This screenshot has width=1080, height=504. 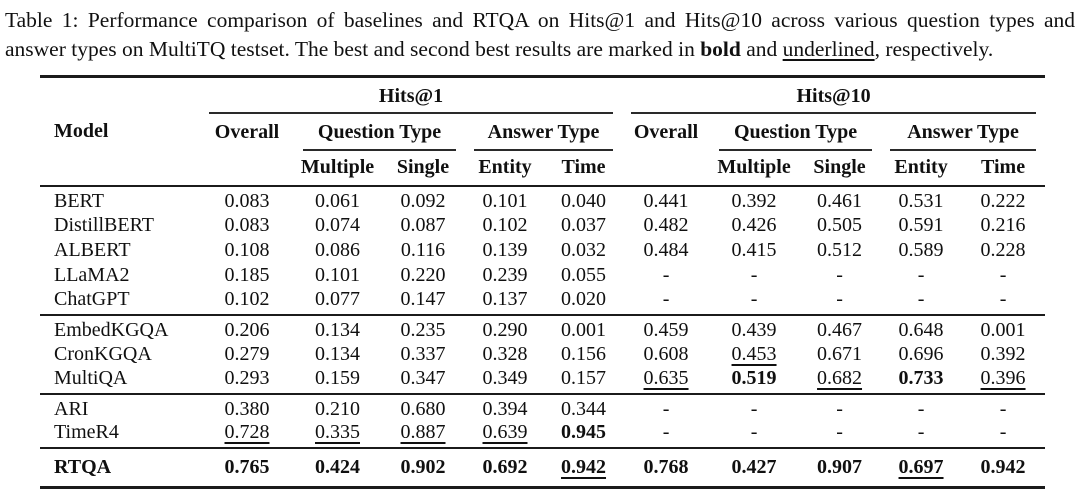 What do you see at coordinates (921, 327) in the screenshot?
I see `value-cell: 0.648` at bounding box center [921, 327].